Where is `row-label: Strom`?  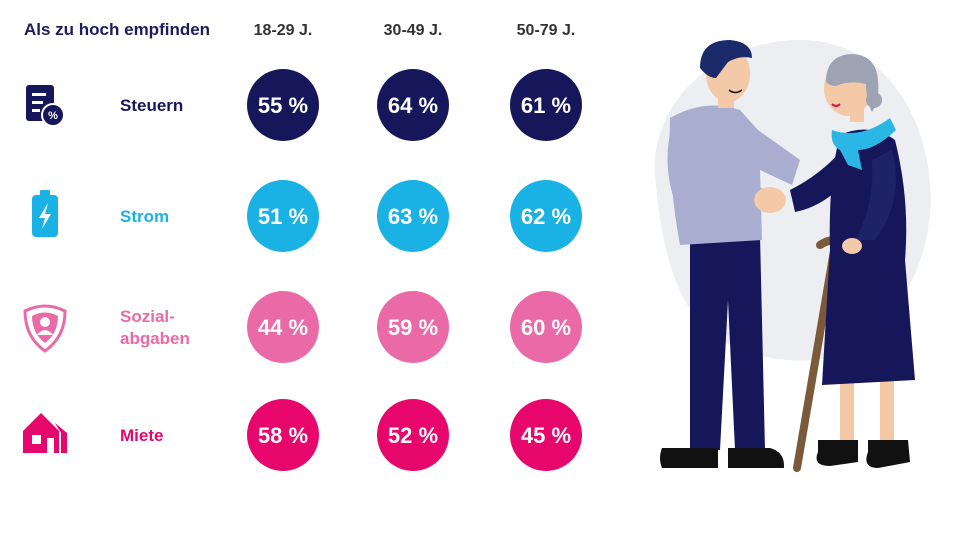 row-label: Strom is located at coordinates (144, 216).